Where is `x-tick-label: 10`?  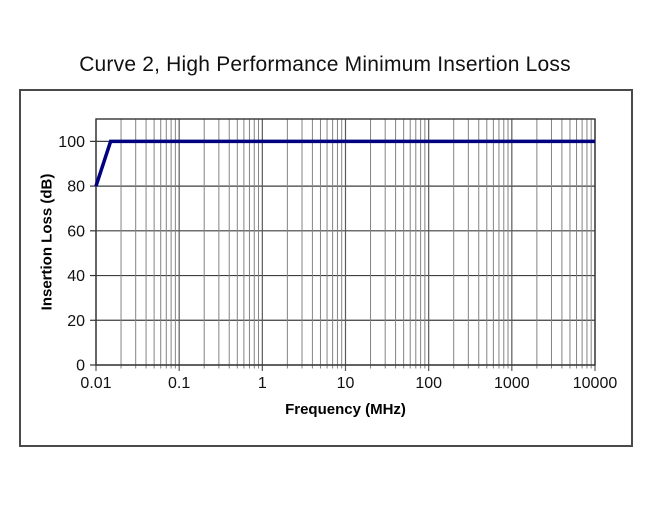
x-tick-label: 10 is located at coordinates (346, 383).